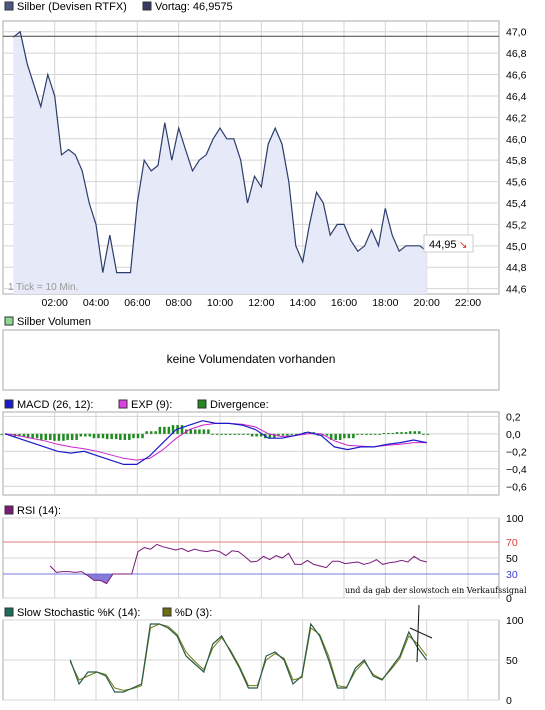 The height and width of the screenshot is (710, 545). Describe the element at coordinates (516, 225) in the screenshot. I see `price-y-tick-label: 45,2` at that location.